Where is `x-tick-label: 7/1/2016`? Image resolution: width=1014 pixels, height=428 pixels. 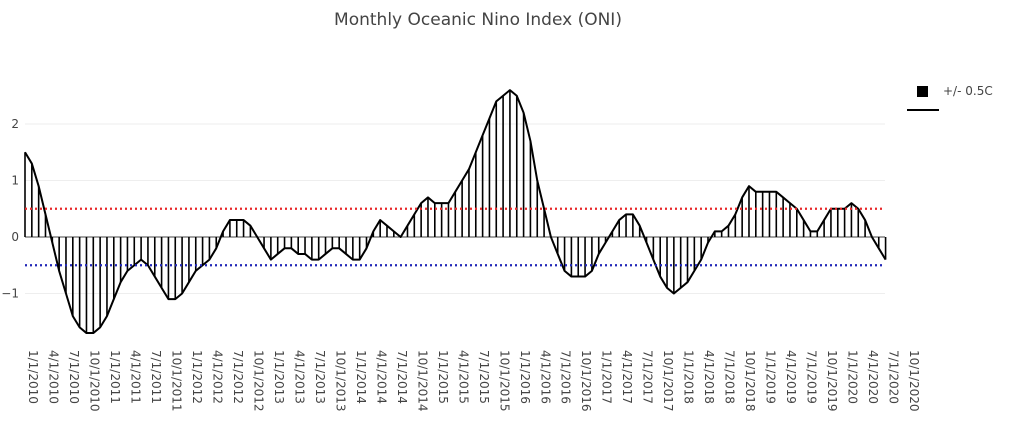
x-tick-label: 7/1/2016 is located at coordinates (566, 377).